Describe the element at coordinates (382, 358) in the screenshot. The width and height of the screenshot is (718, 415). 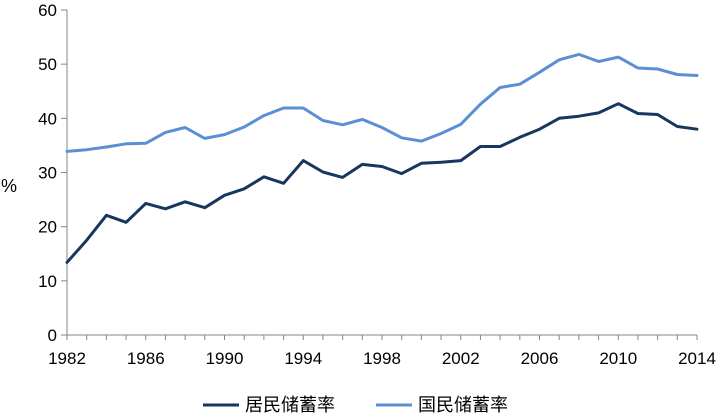
I see `x-tick-label: 1998` at that location.